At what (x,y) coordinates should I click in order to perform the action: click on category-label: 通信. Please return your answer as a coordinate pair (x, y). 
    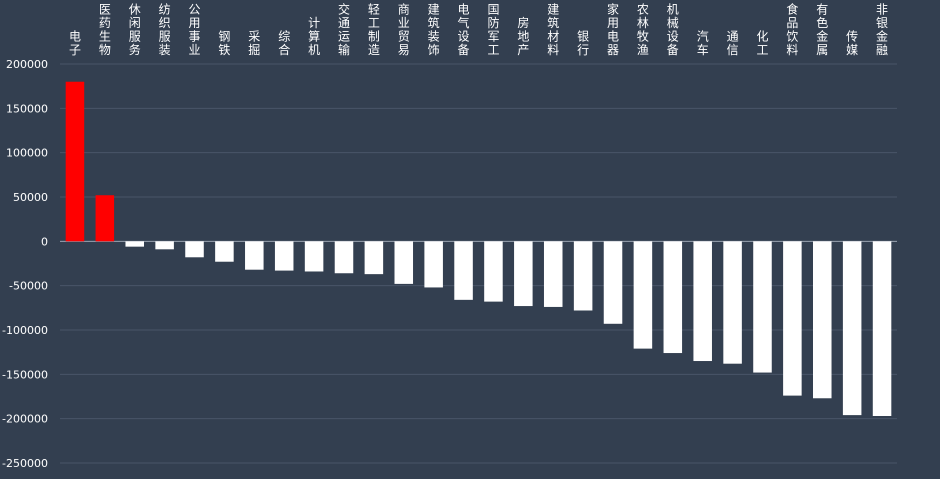
    Looking at the image, I should click on (733, 44).